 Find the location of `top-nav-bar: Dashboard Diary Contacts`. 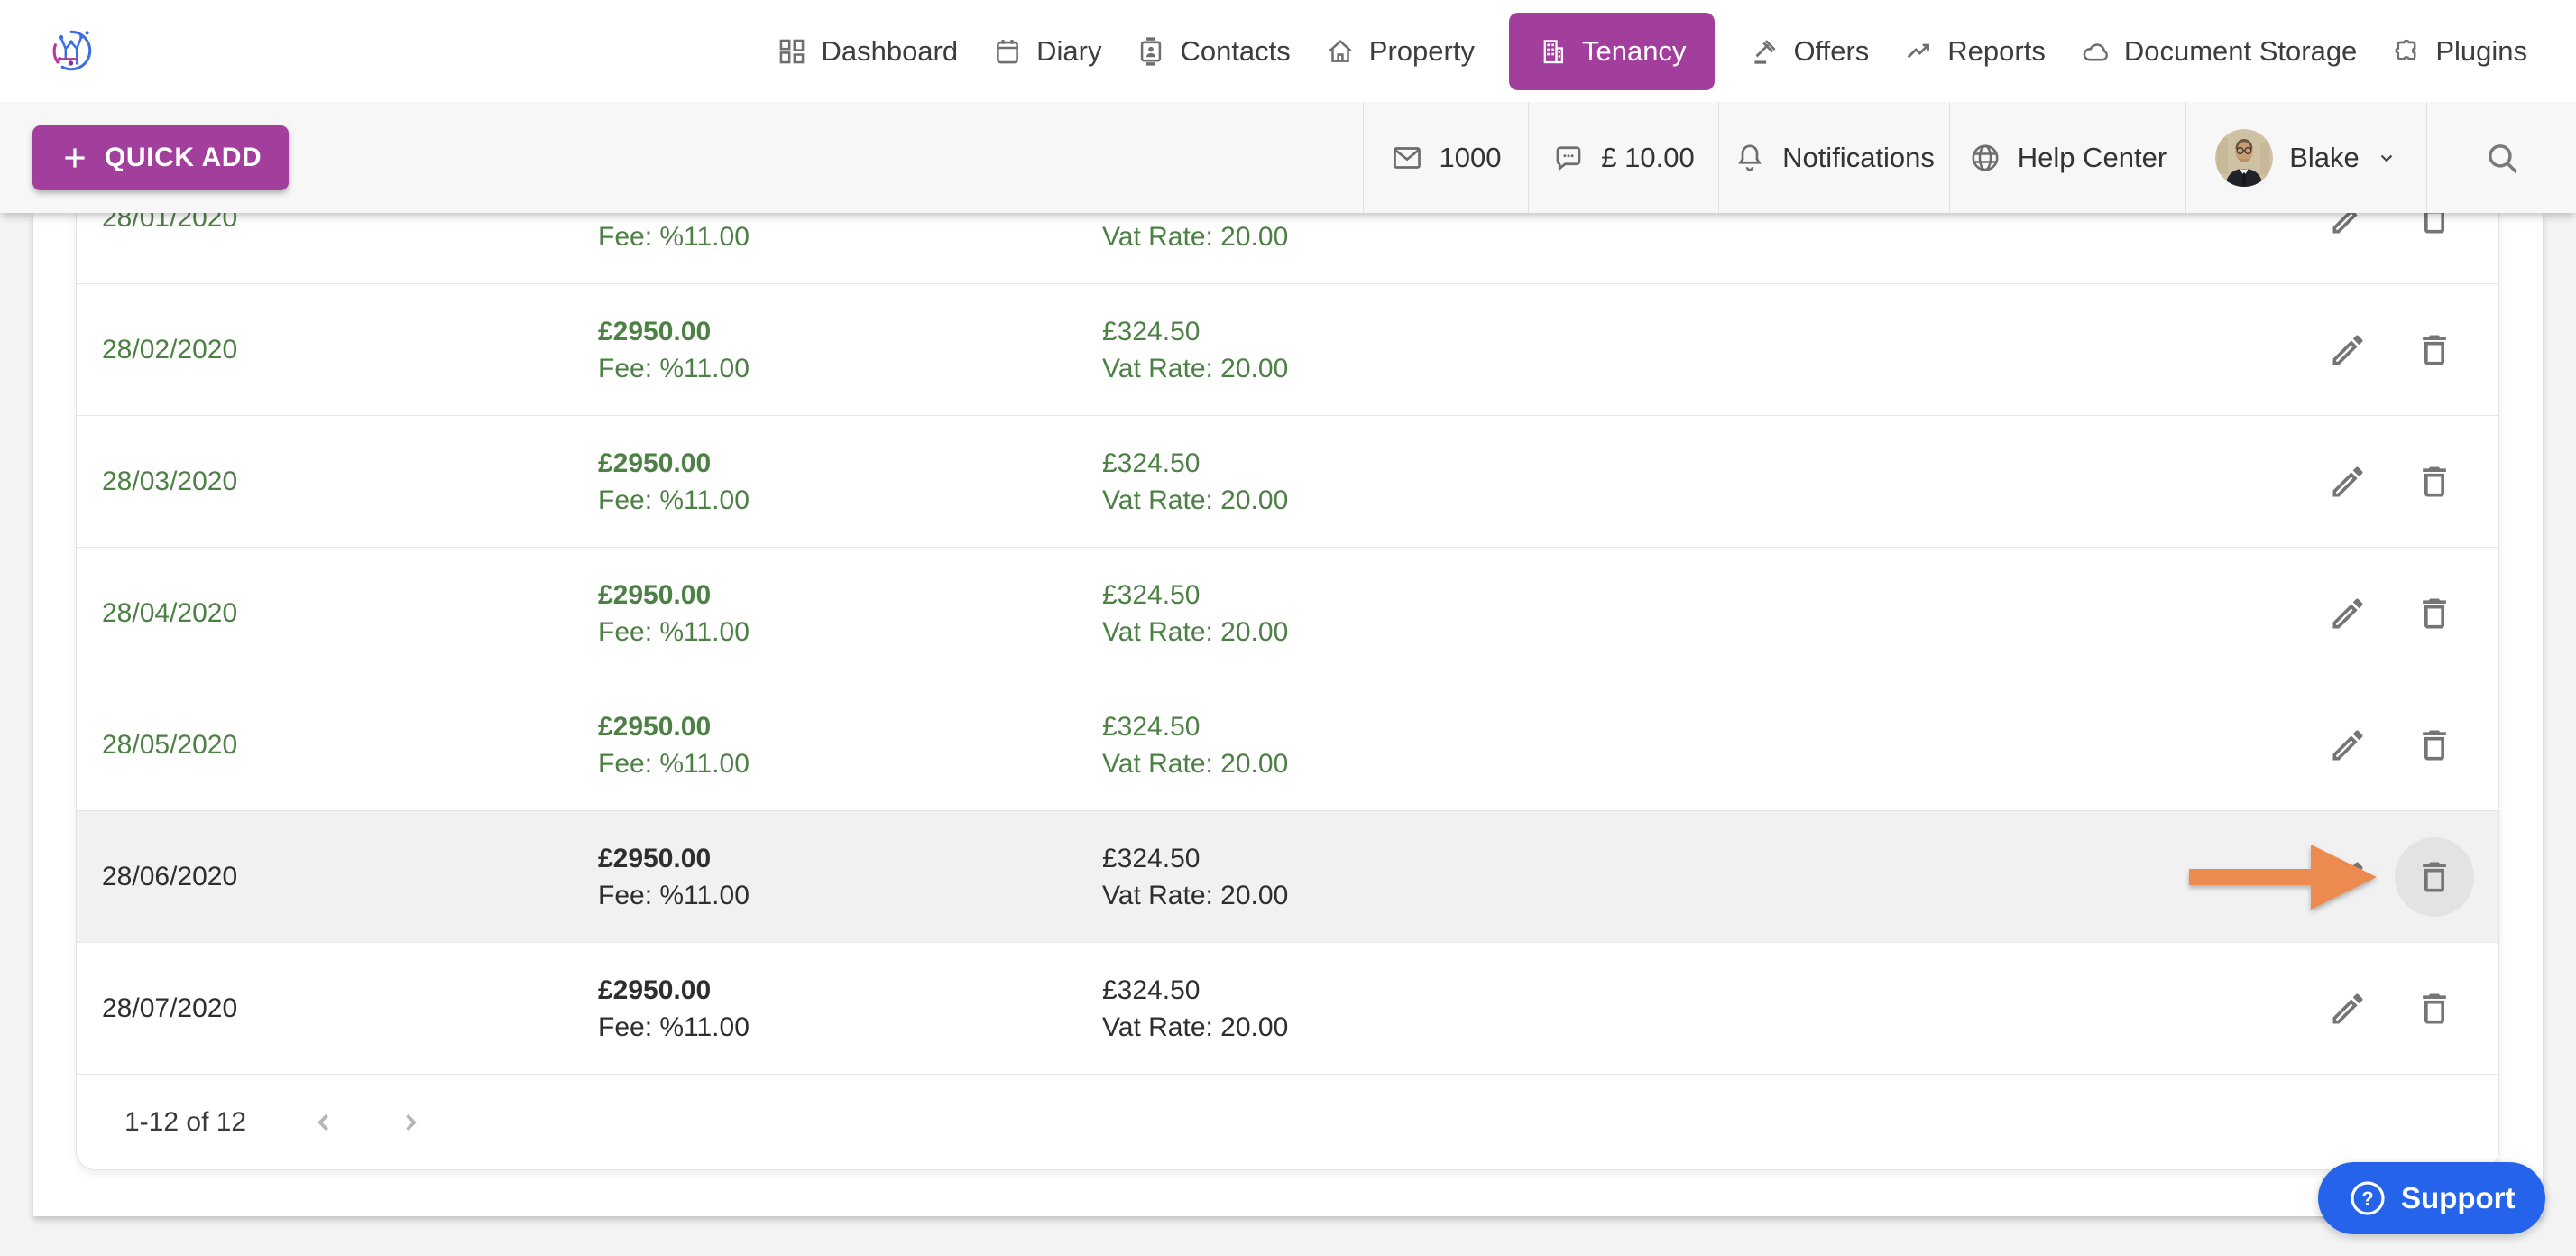

top-nav-bar: Dashboard Diary Contacts is located at coordinates (1288, 51).